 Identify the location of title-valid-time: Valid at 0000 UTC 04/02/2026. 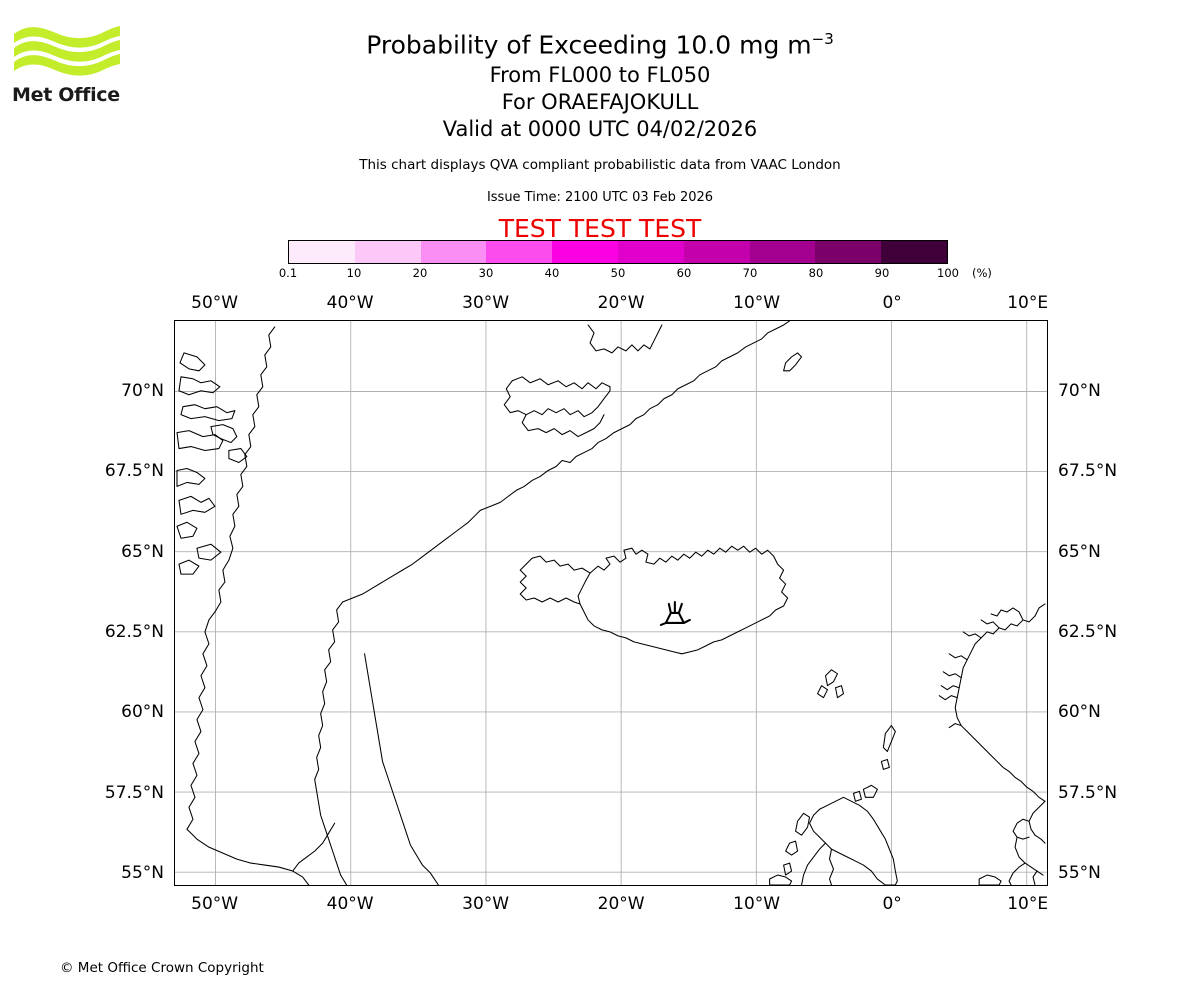
(600, 129).